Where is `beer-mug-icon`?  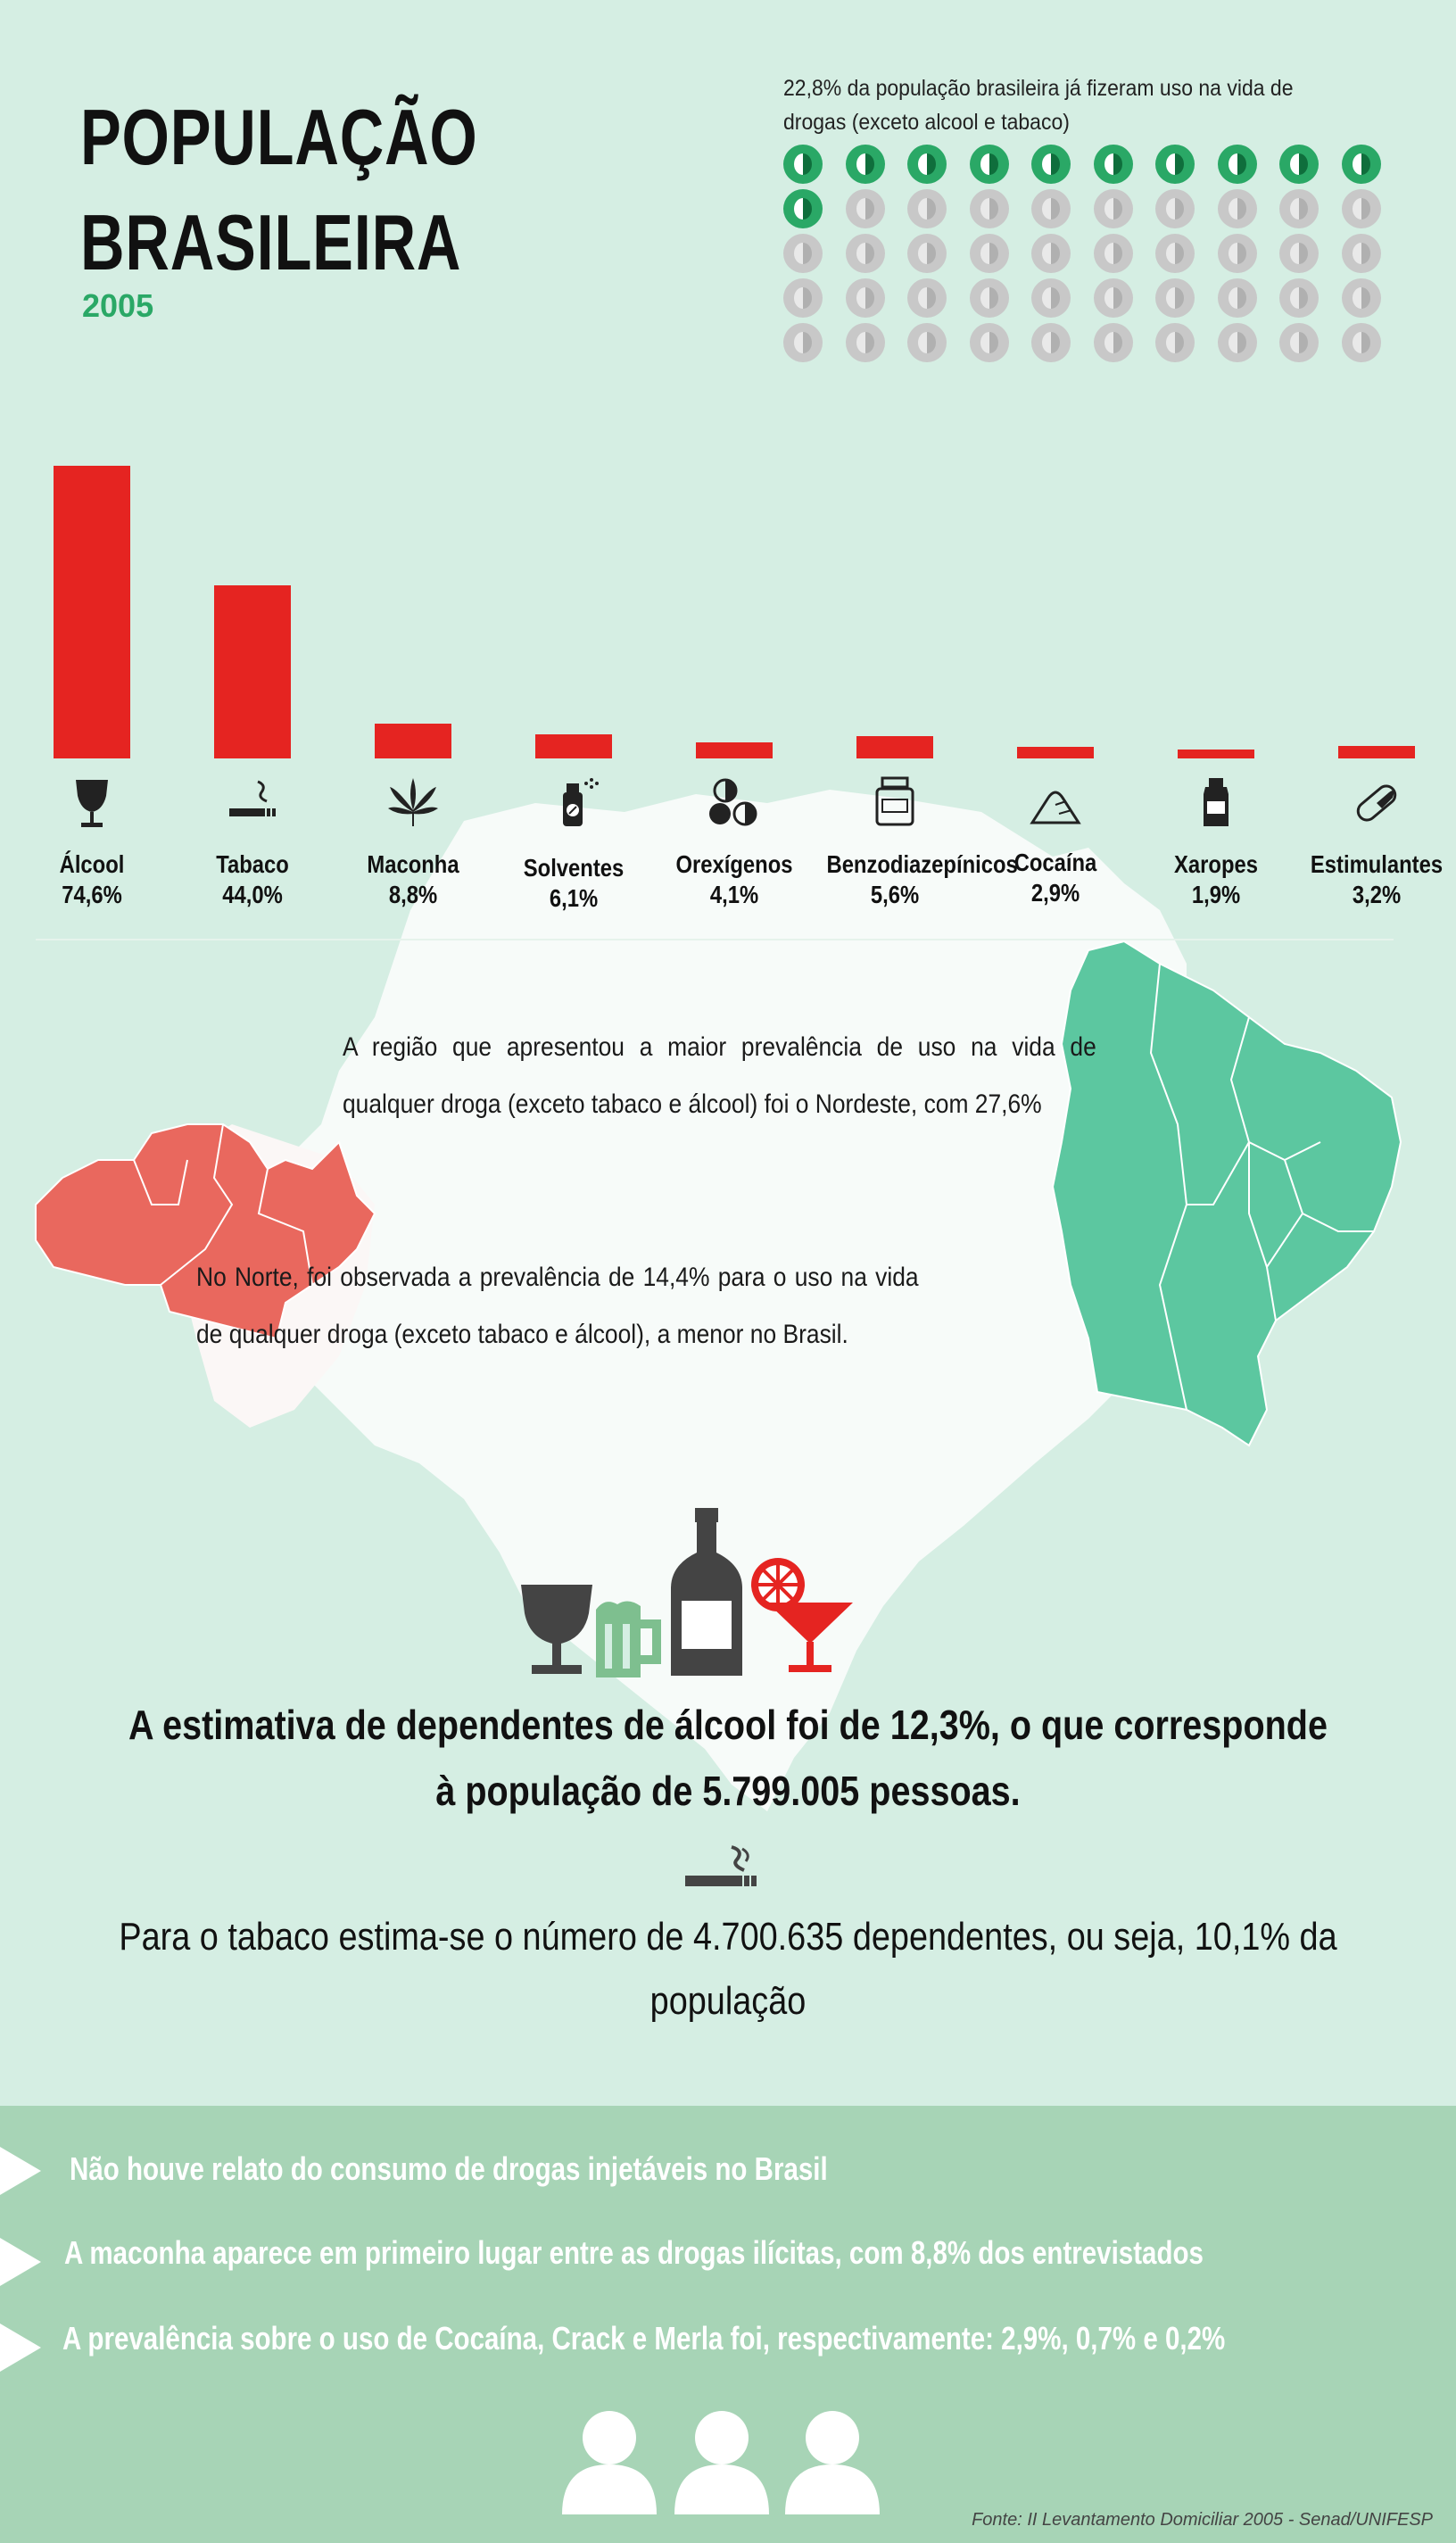 beer-mug-icon is located at coordinates (629, 1639).